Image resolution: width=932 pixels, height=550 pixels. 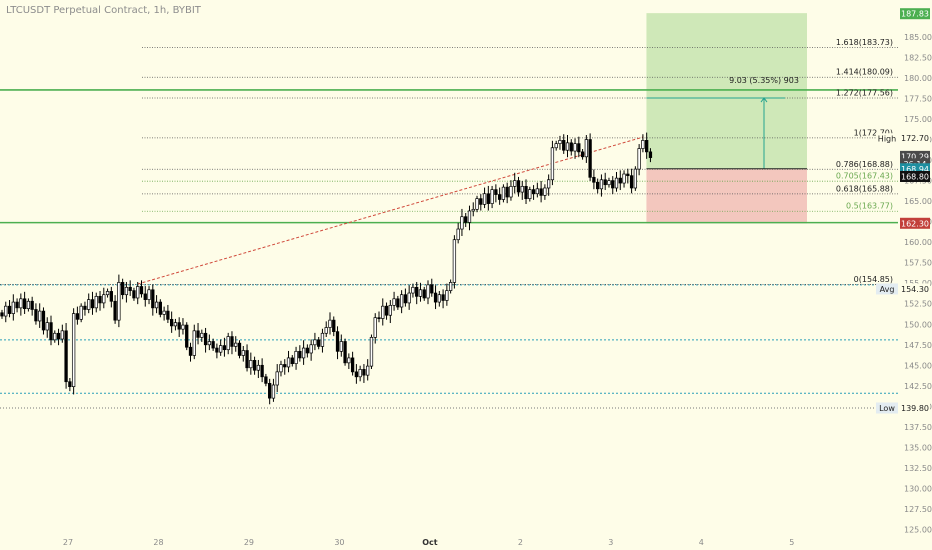 I want to click on y-tick-8: 145.00, so click(x=918, y=365).